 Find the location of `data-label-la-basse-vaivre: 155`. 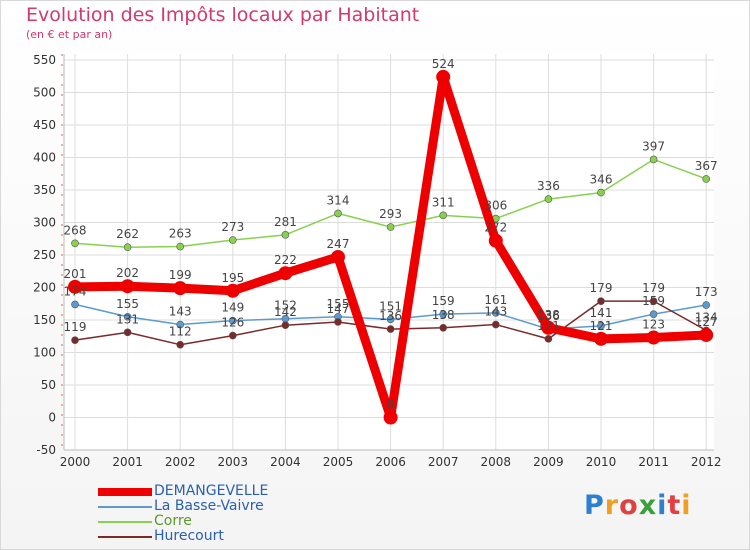

data-label-la-basse-vaivre: 155 is located at coordinates (127, 304).